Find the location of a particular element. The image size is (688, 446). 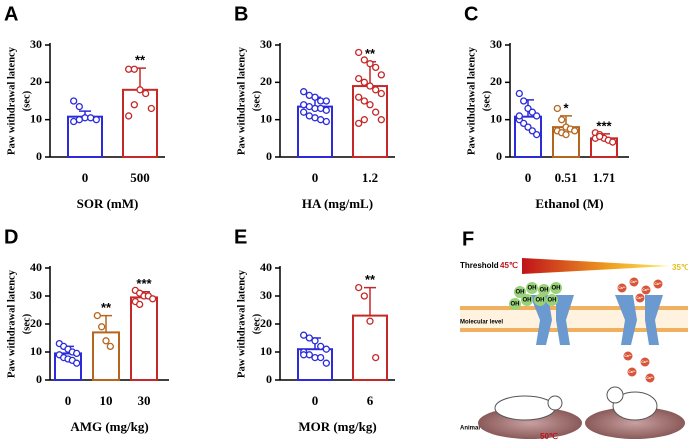

y-tick-label: 40 is located at coordinates (36, 267).